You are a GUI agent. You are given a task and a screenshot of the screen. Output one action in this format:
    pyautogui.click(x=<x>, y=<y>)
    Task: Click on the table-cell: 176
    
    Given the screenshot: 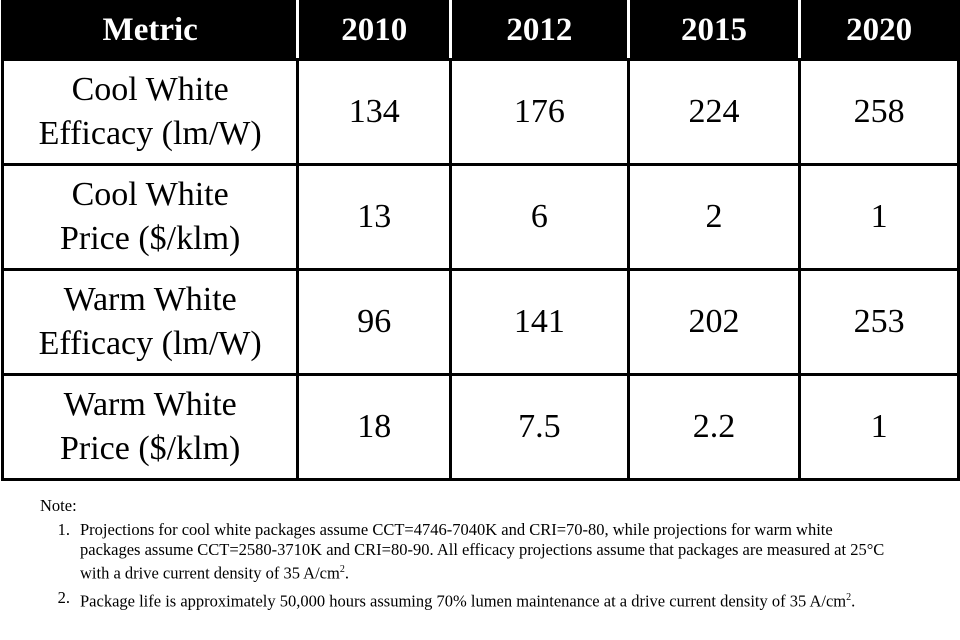 What is the action you would take?
    pyautogui.click(x=539, y=112)
    